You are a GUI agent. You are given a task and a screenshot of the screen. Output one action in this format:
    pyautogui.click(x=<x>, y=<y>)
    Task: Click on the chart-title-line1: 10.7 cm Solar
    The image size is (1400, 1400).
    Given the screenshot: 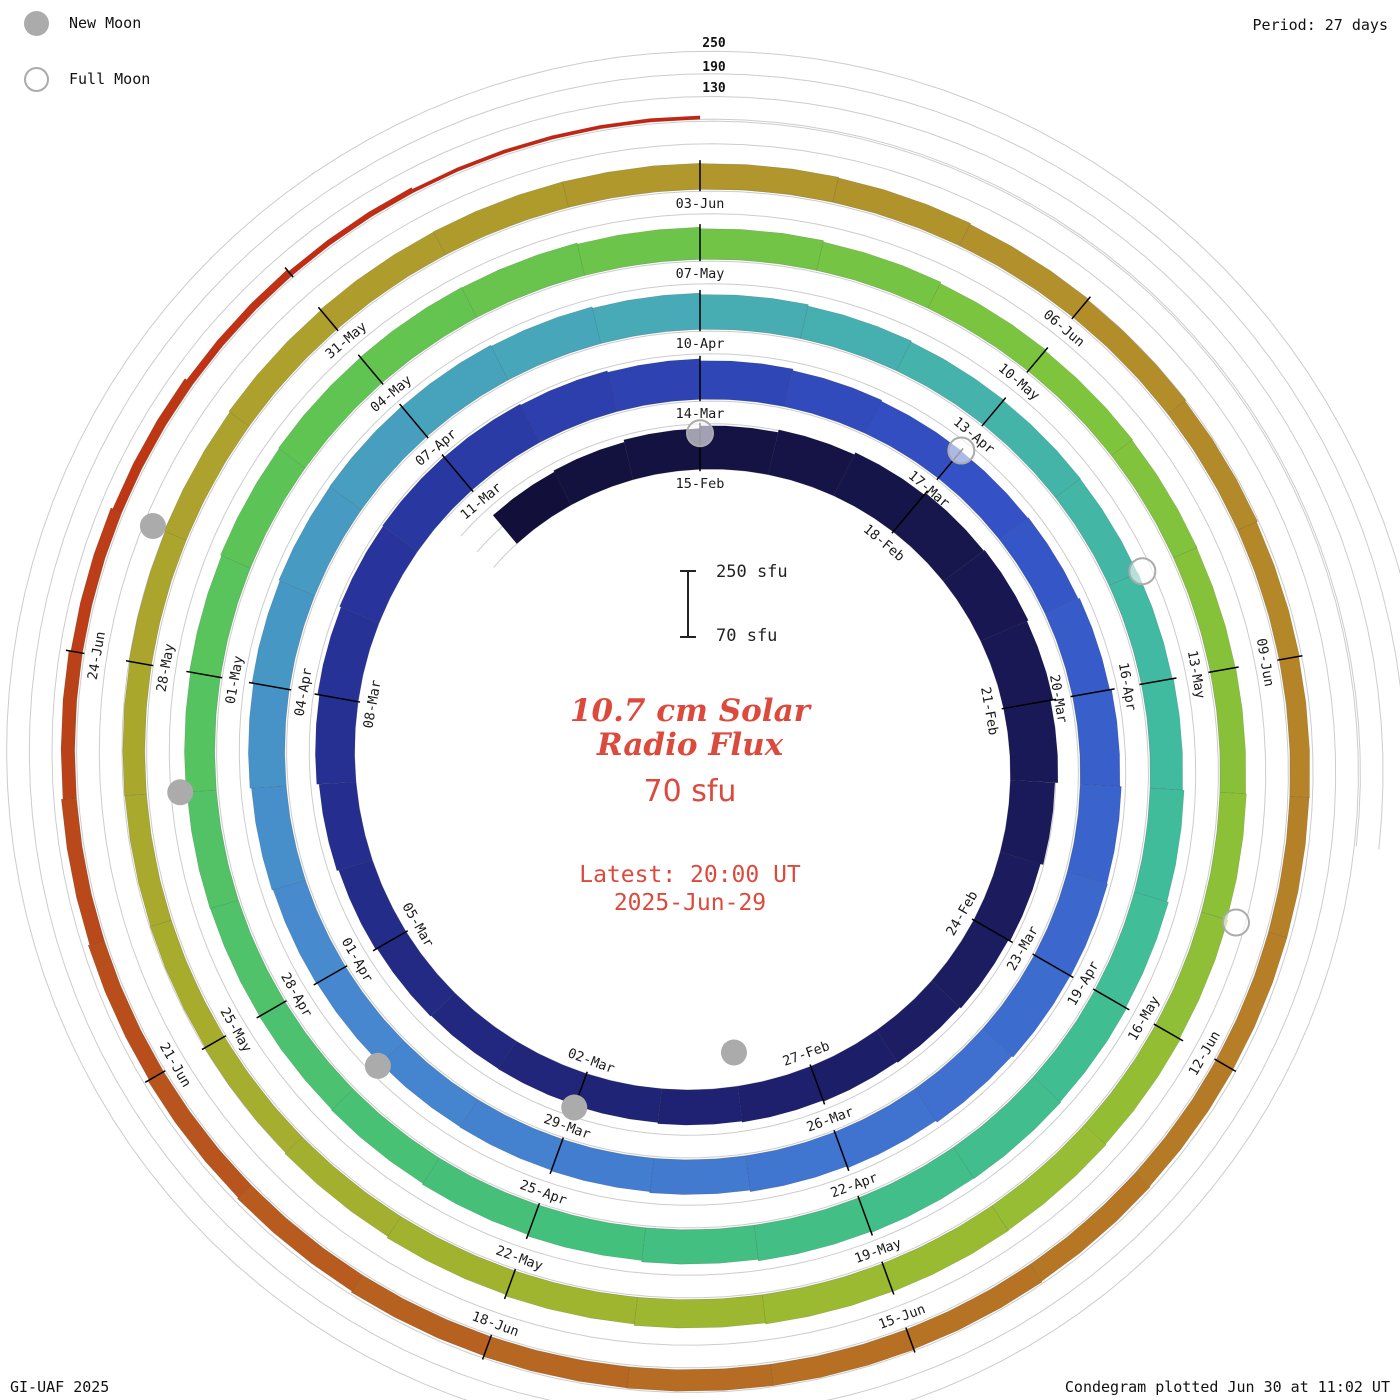 What is the action you would take?
    pyautogui.click(x=690, y=711)
    